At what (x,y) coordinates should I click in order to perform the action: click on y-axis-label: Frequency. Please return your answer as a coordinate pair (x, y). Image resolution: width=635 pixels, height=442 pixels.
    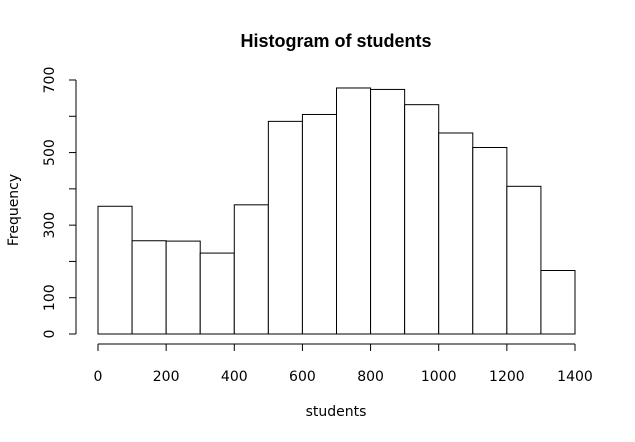
    Looking at the image, I should click on (14, 210).